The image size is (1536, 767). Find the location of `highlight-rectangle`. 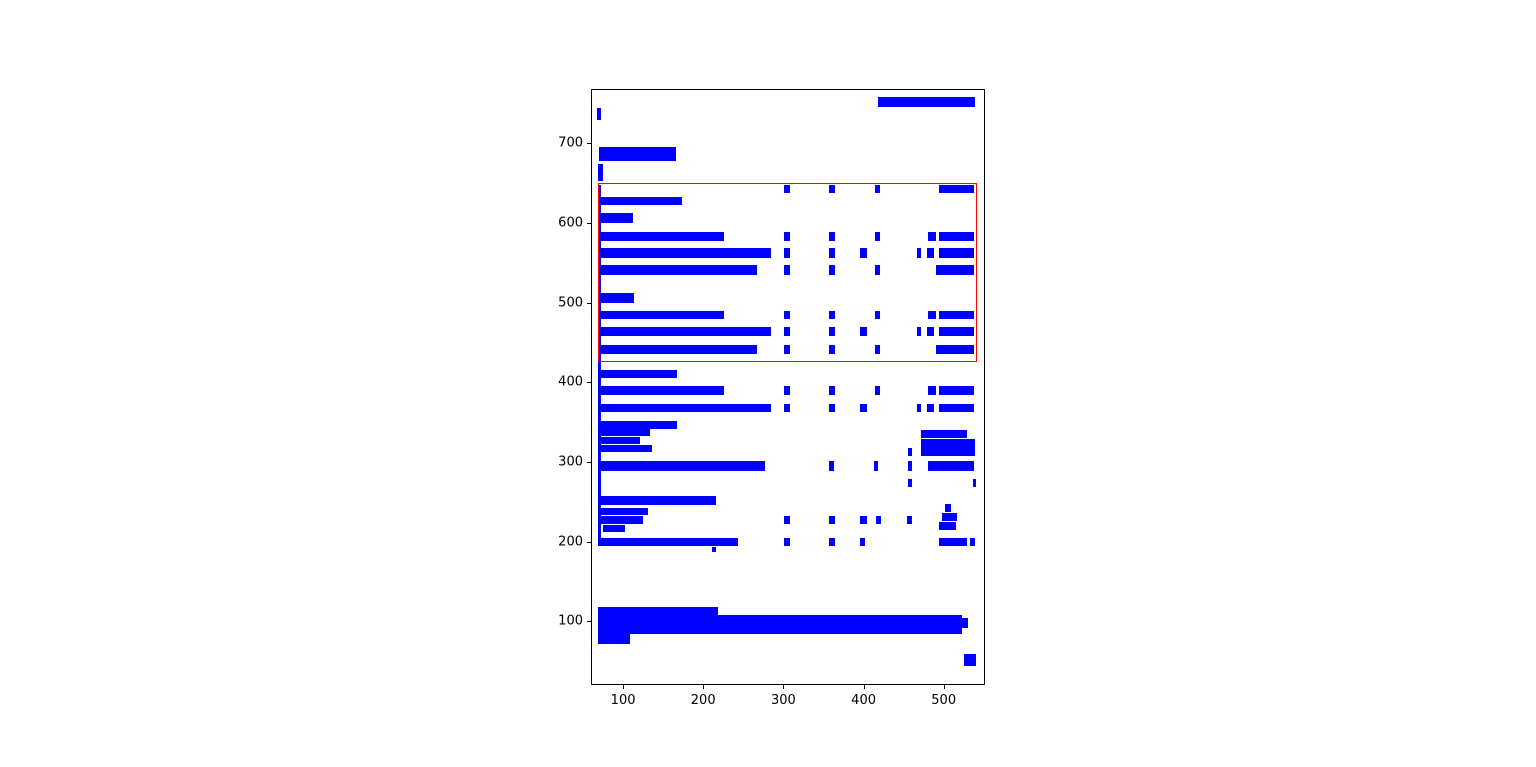

highlight-rectangle is located at coordinates (787, 273).